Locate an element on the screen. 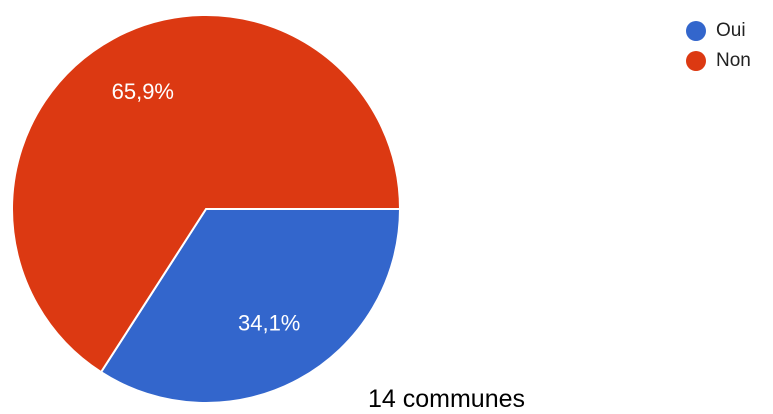  legend-swatch-non is located at coordinates (696, 61).